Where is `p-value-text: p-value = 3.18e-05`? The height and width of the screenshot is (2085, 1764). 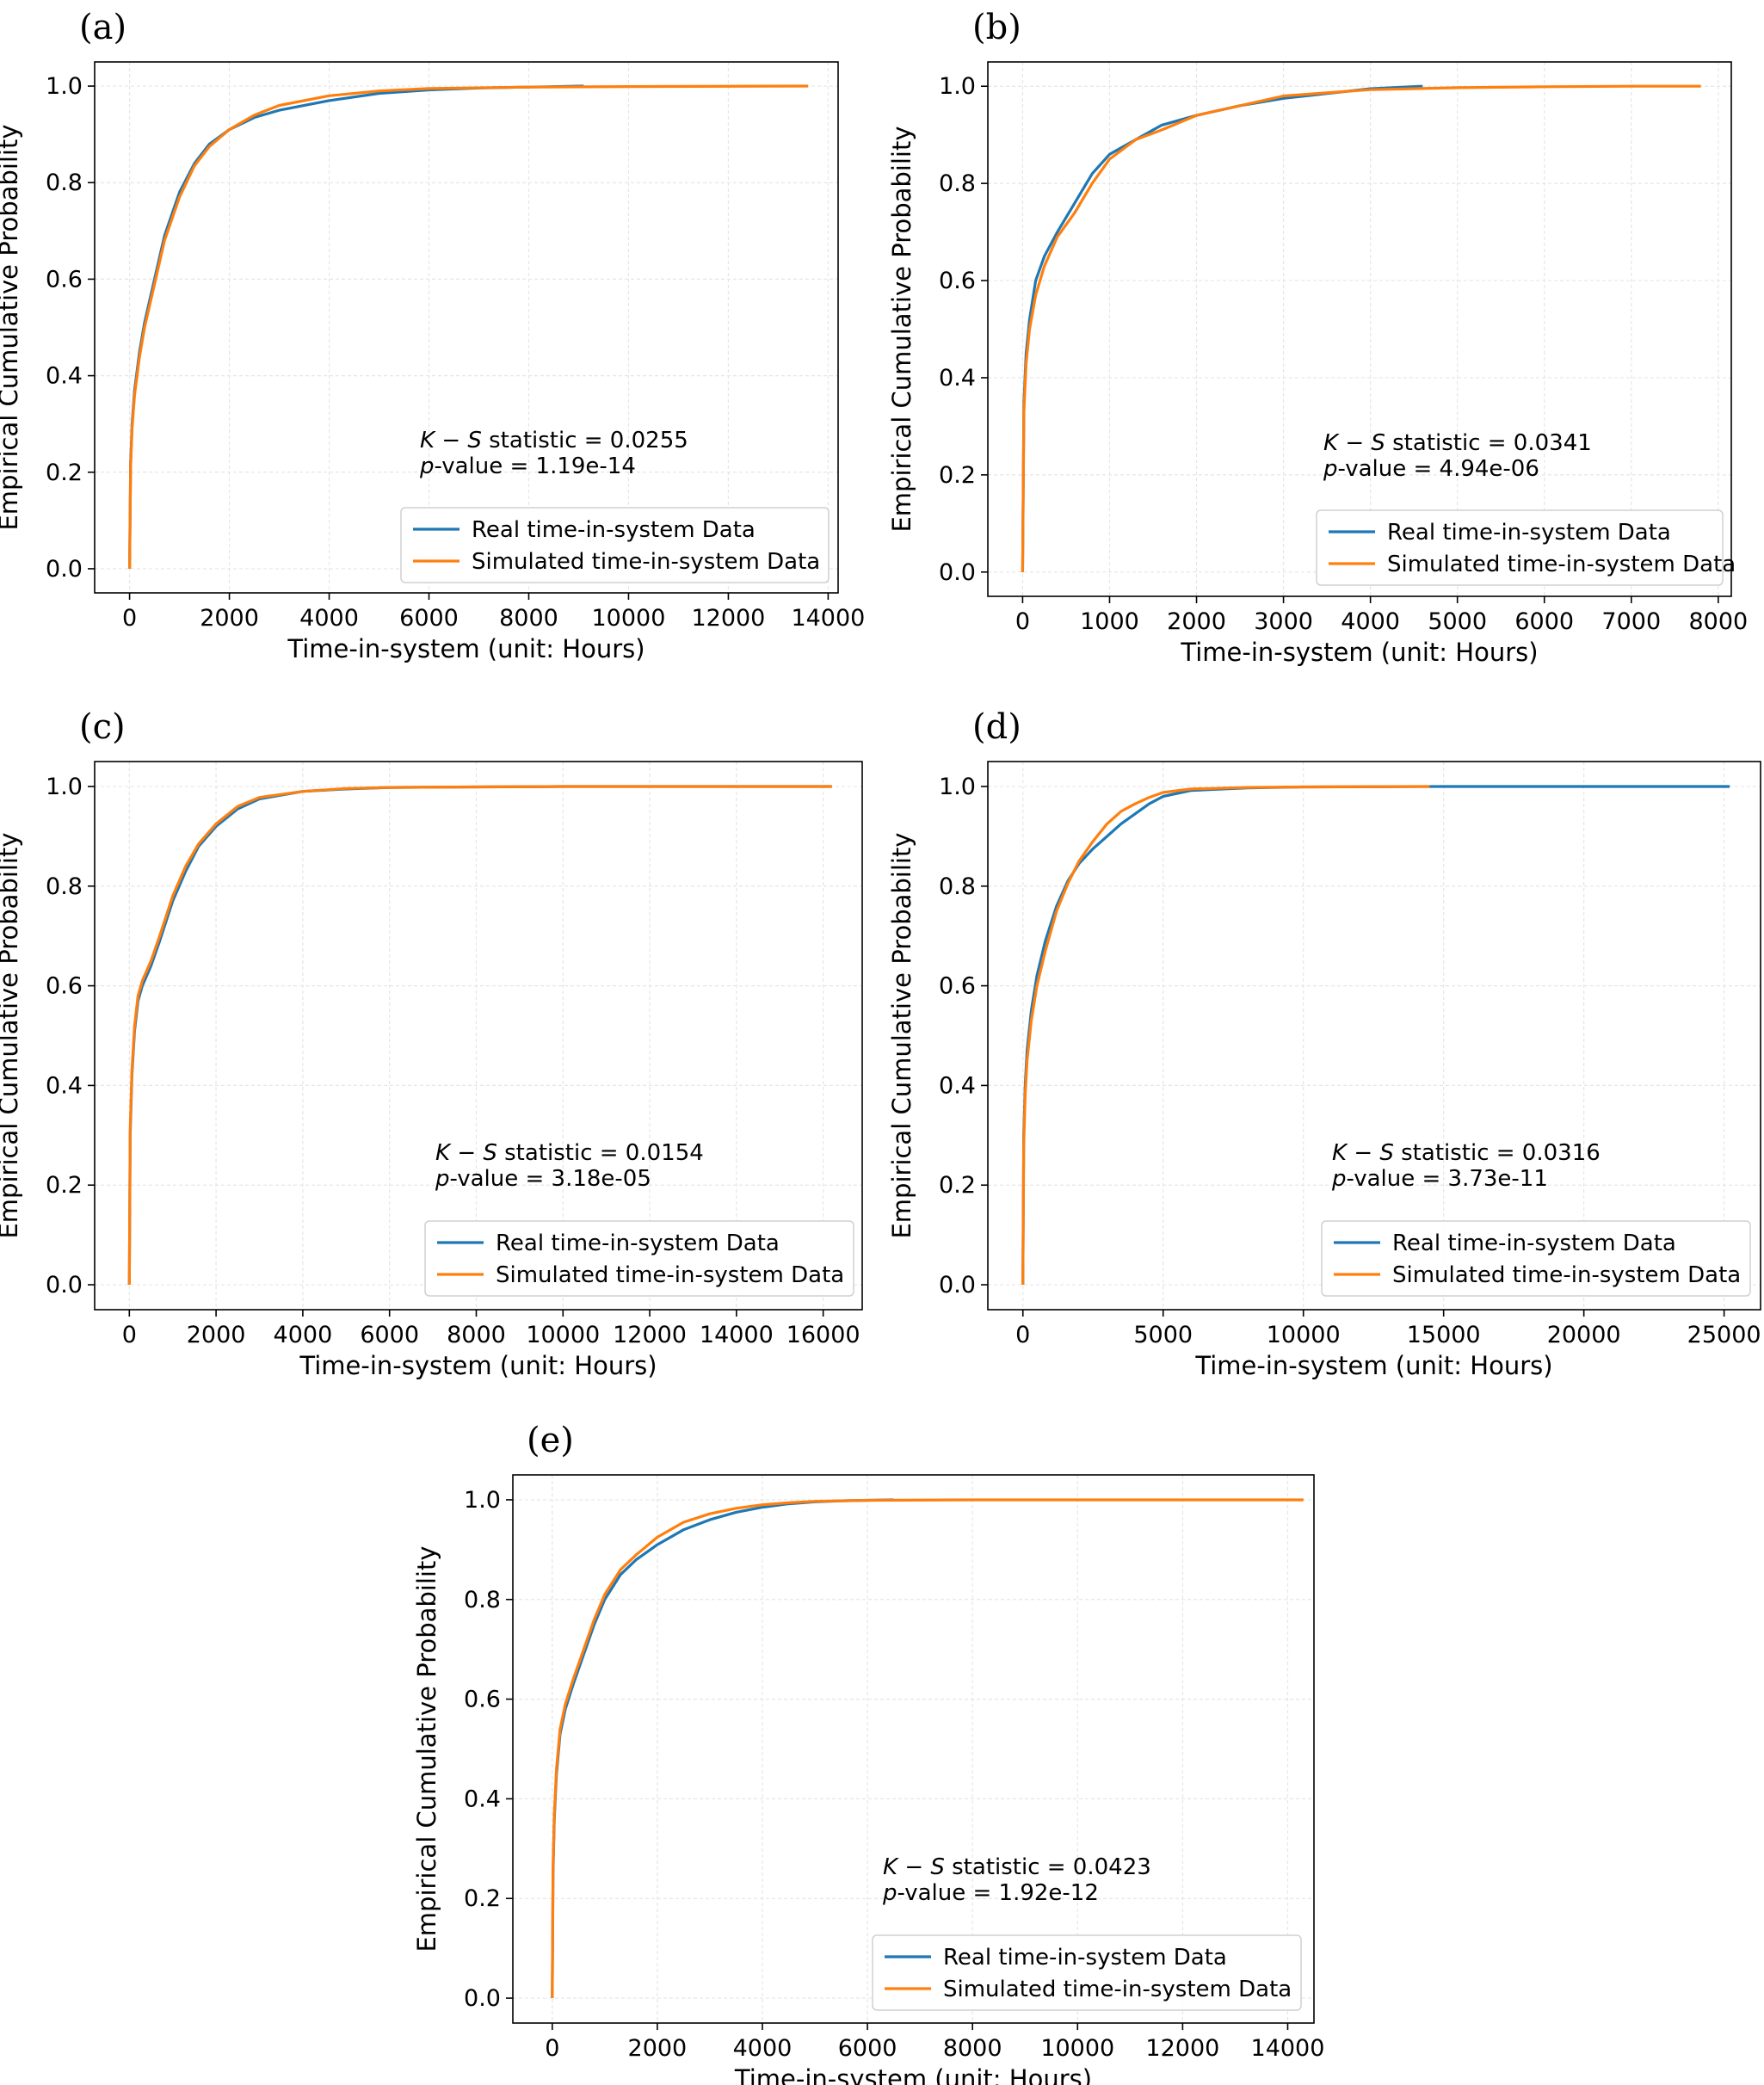 p-value-text: p-value = 3.18e-05 is located at coordinates (543, 1179).